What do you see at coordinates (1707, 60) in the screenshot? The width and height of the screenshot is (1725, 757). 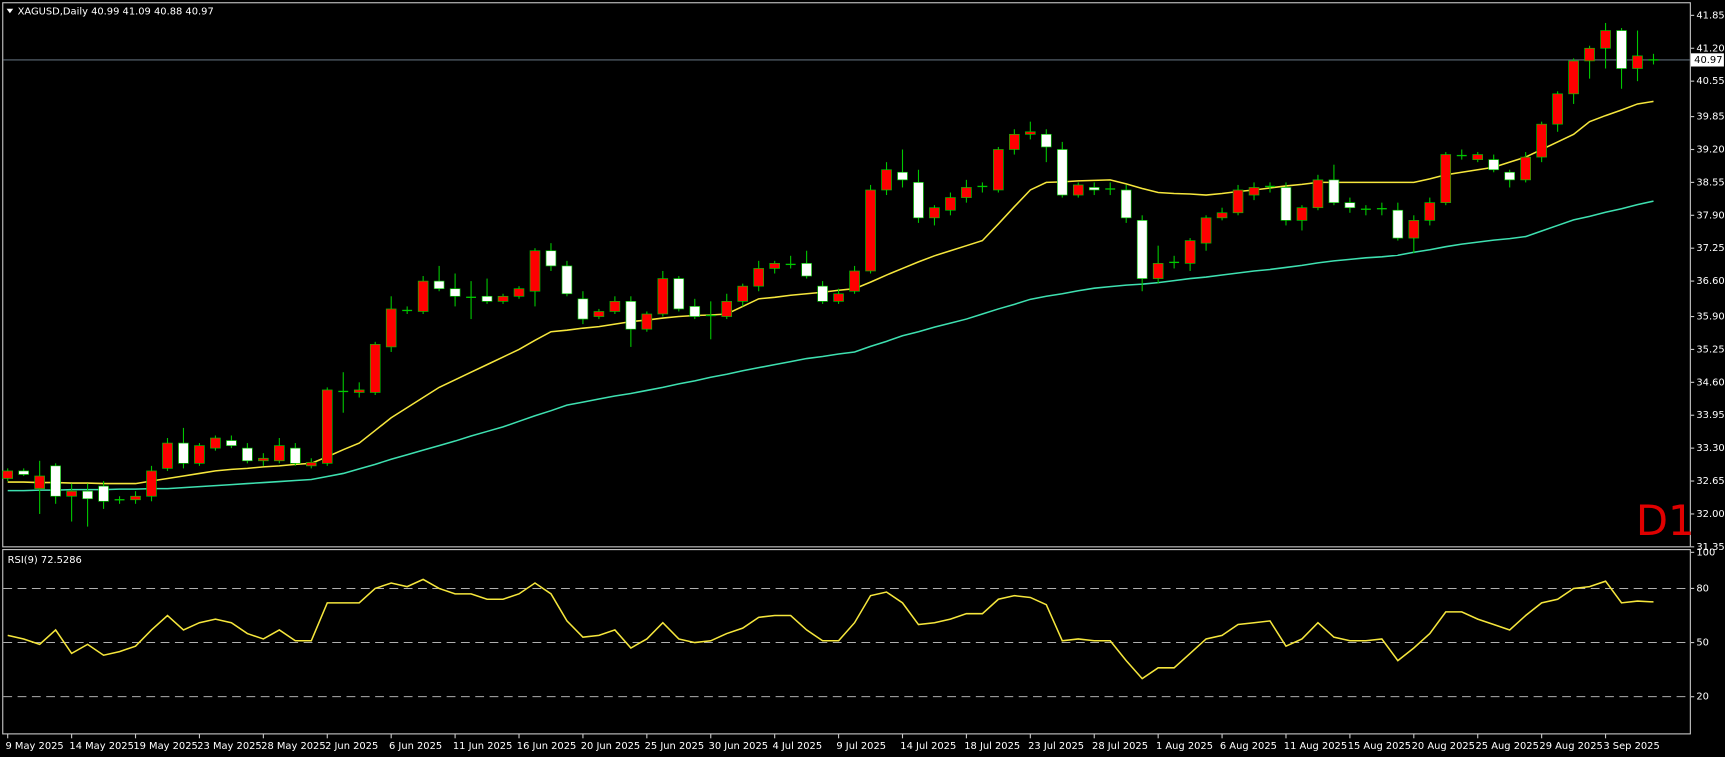 I see `price-tag` at bounding box center [1707, 60].